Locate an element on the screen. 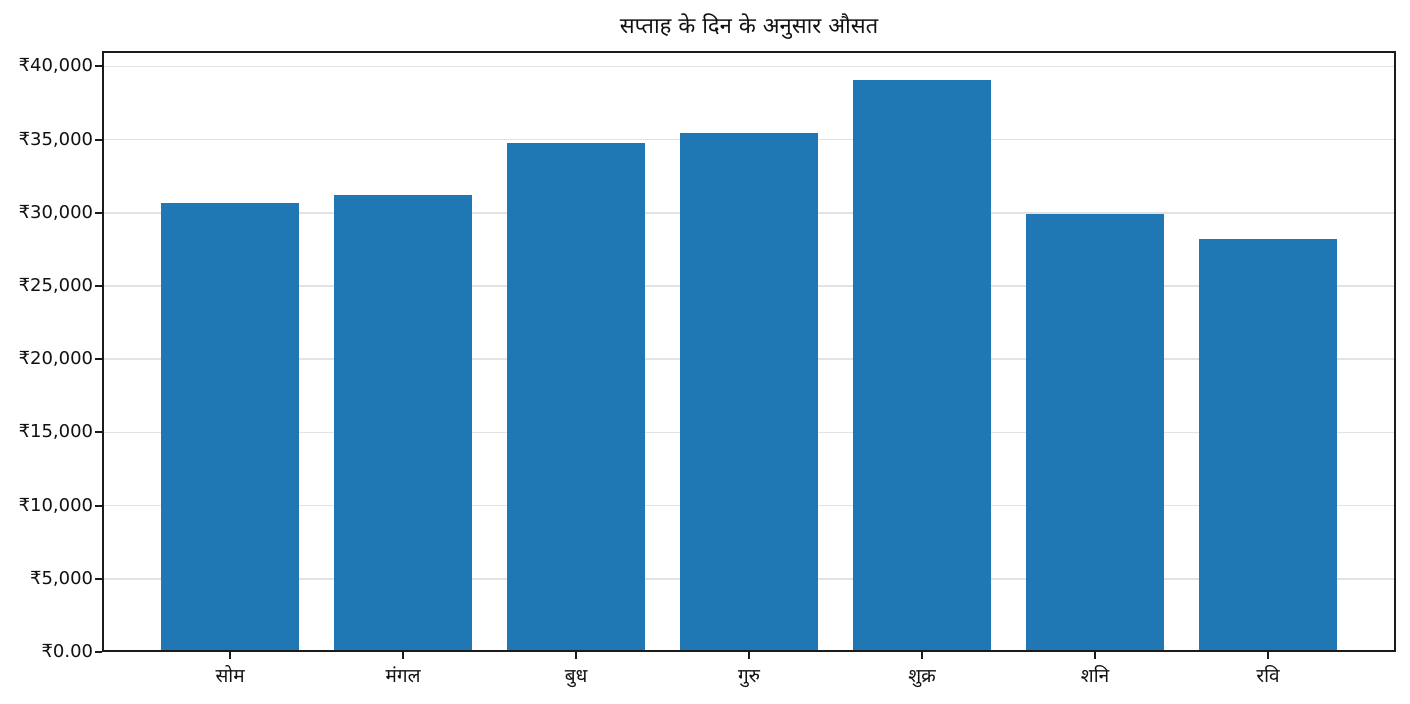  y-tick-label: ₹10,000 is located at coordinates (55, 505).